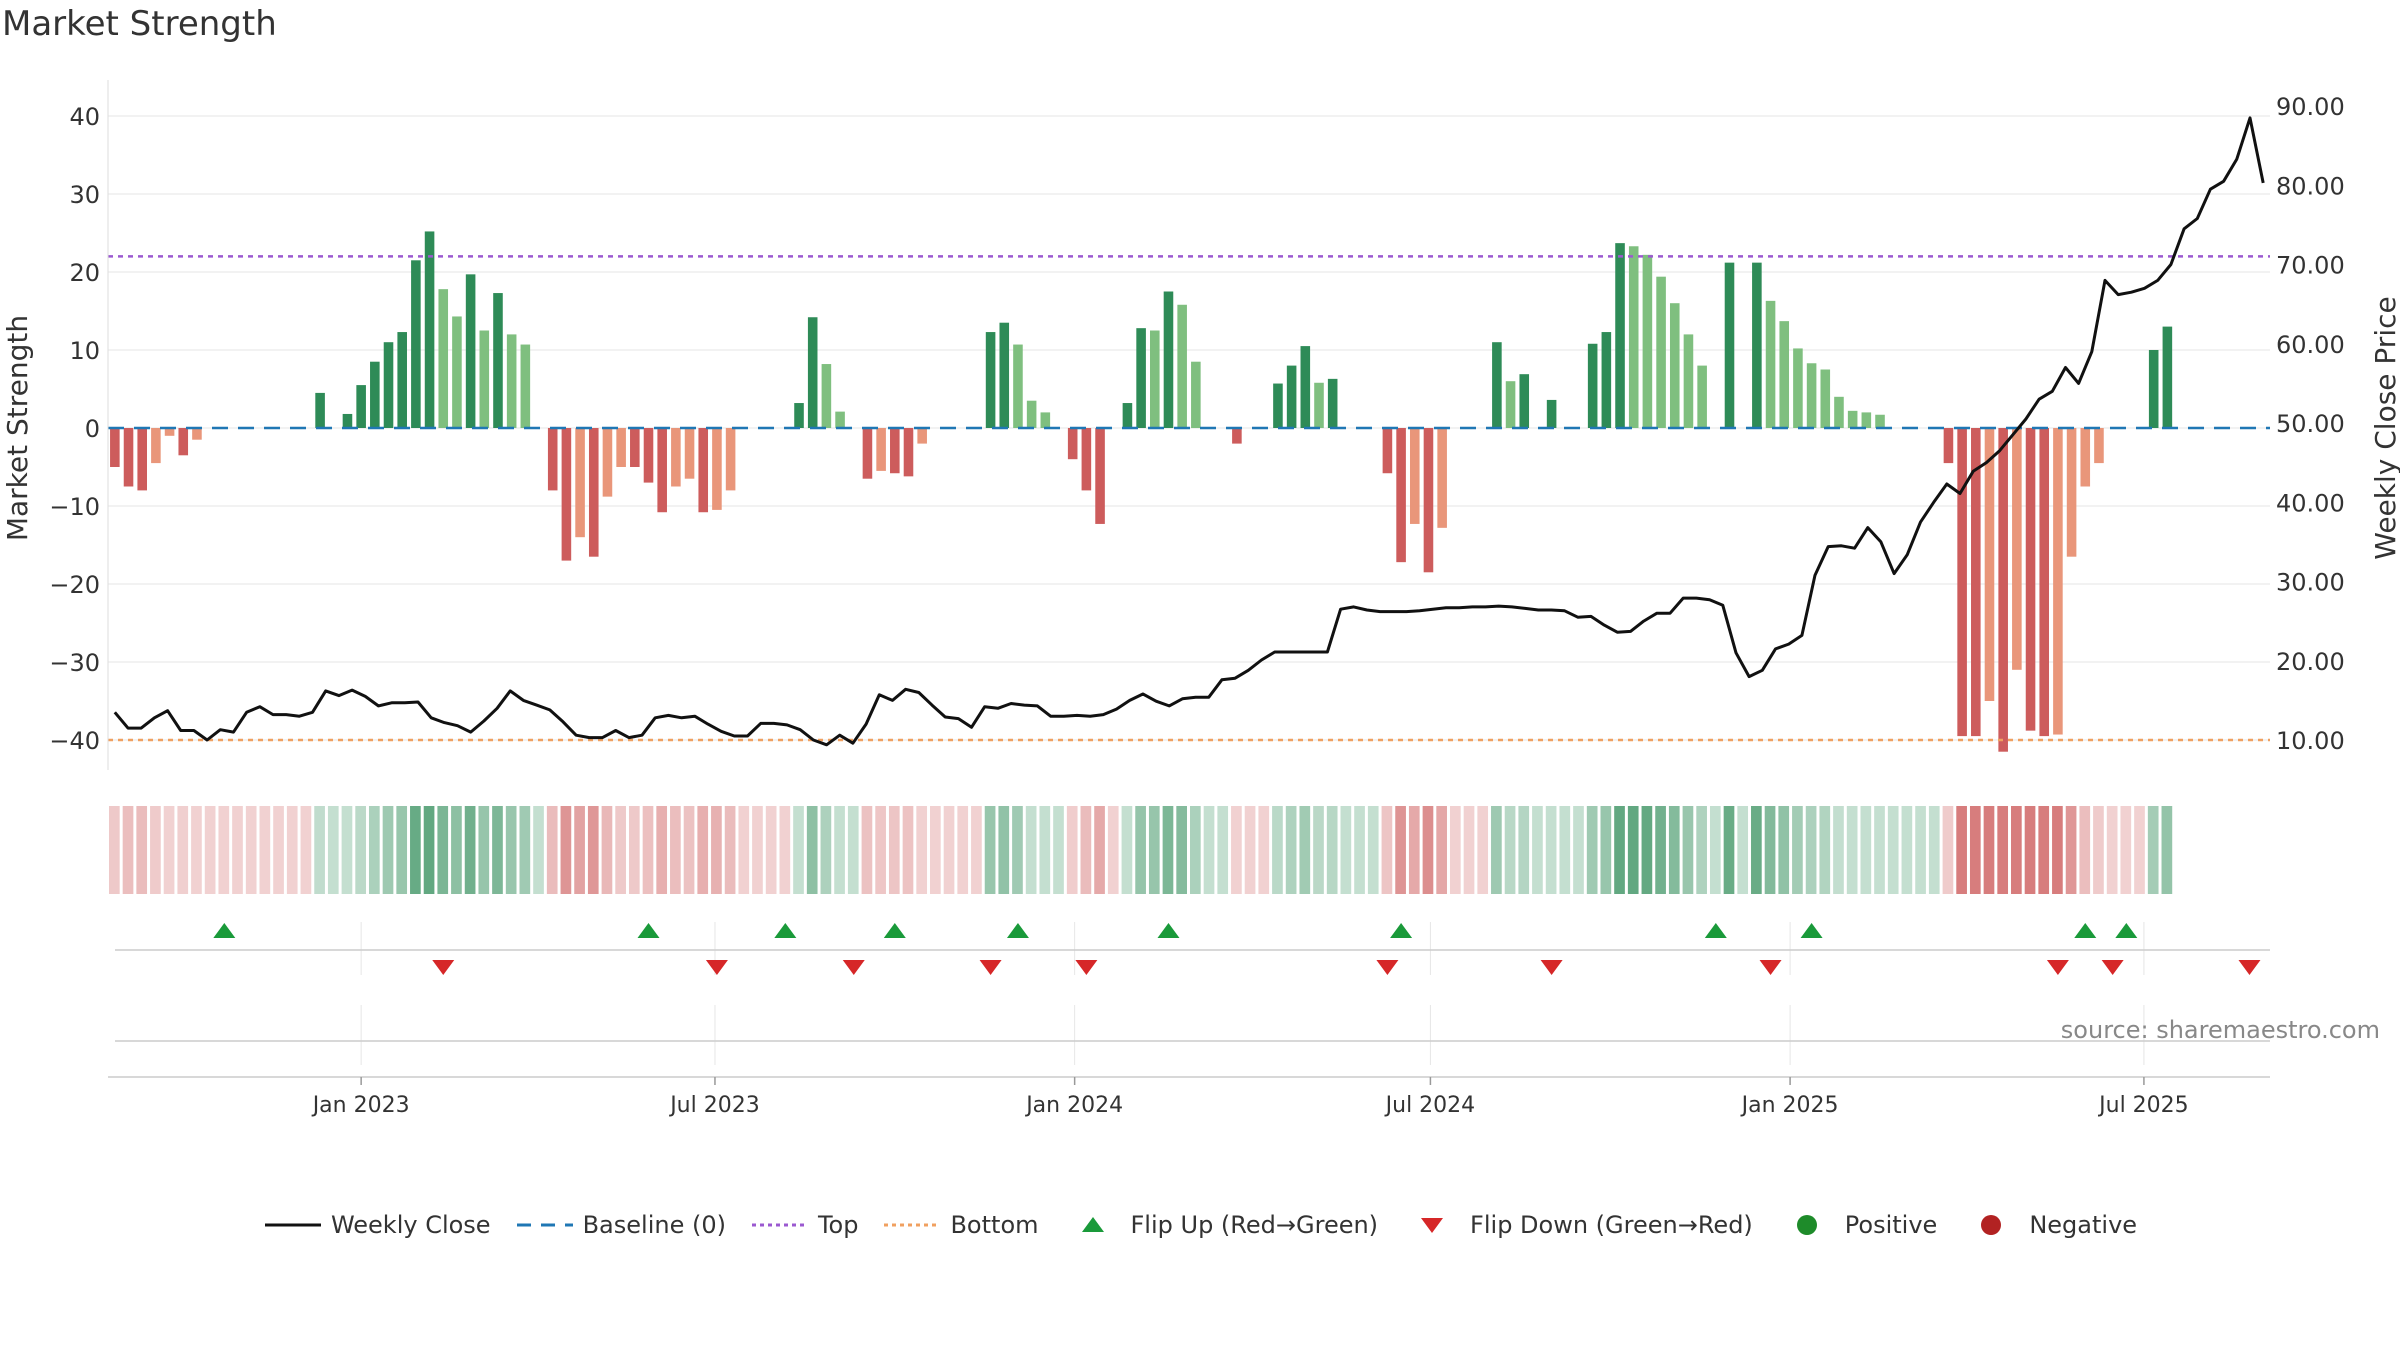 The width and height of the screenshot is (2400, 1350). I want to click on baseline-legend-icon, so click(544, 1225).